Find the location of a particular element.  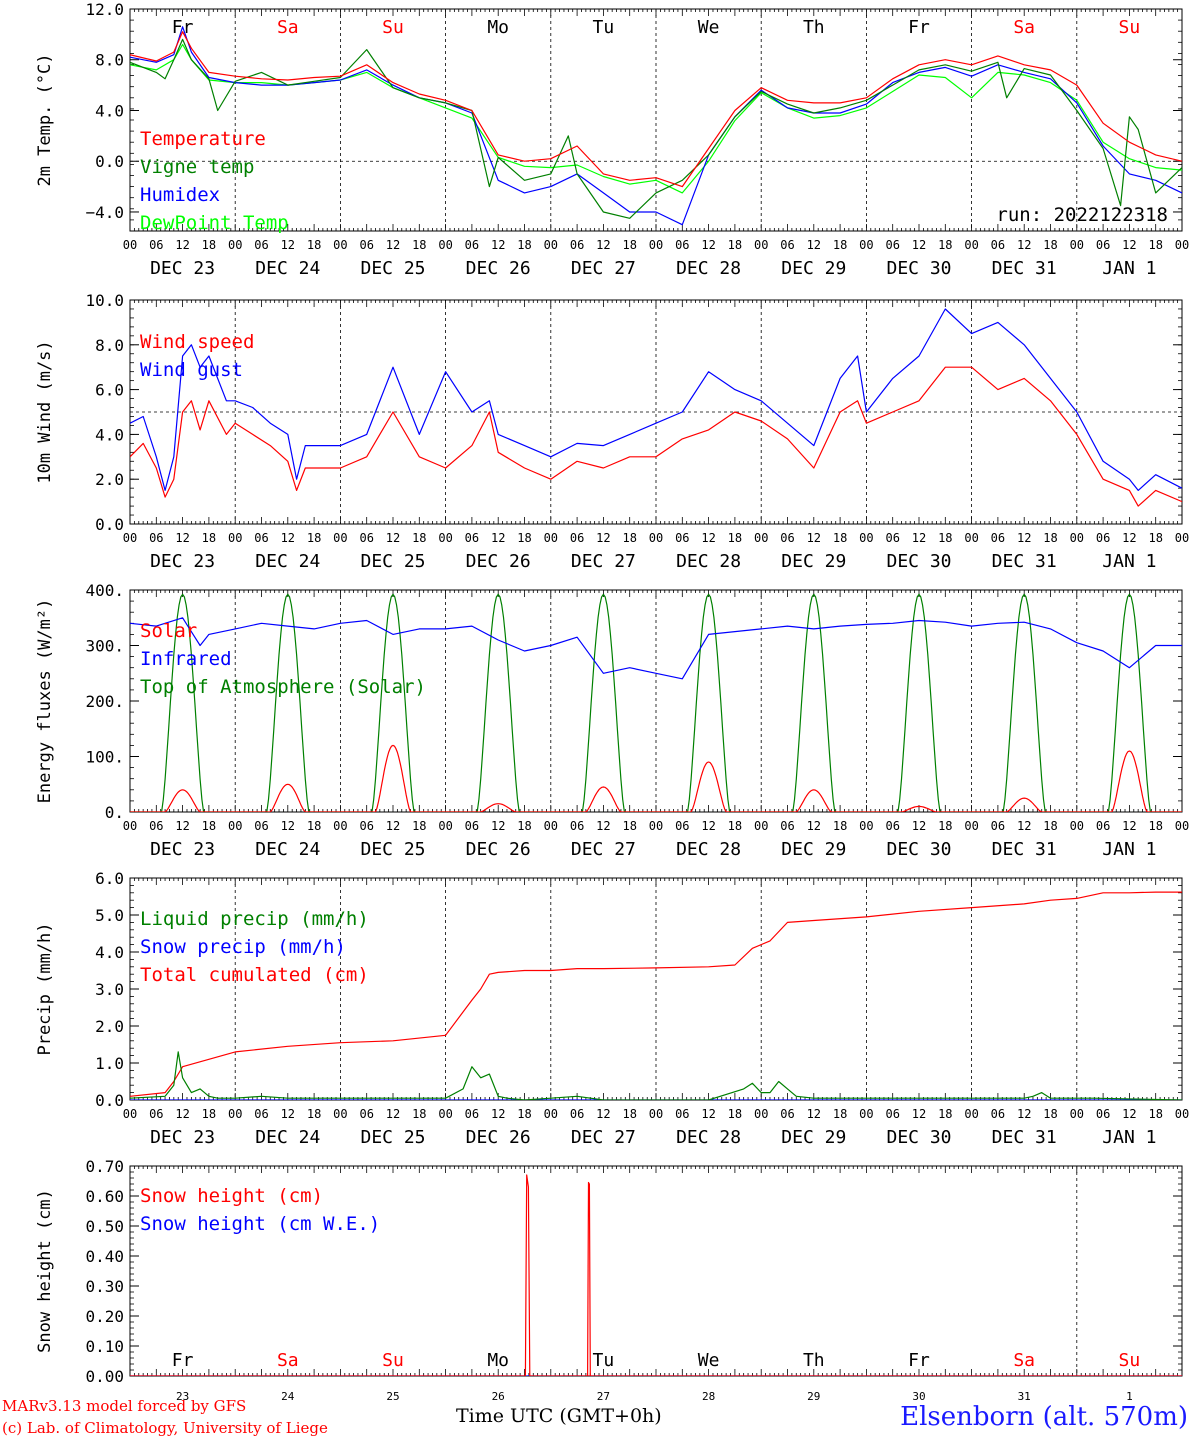

weekday-label: Mo is located at coordinates (498, 27).